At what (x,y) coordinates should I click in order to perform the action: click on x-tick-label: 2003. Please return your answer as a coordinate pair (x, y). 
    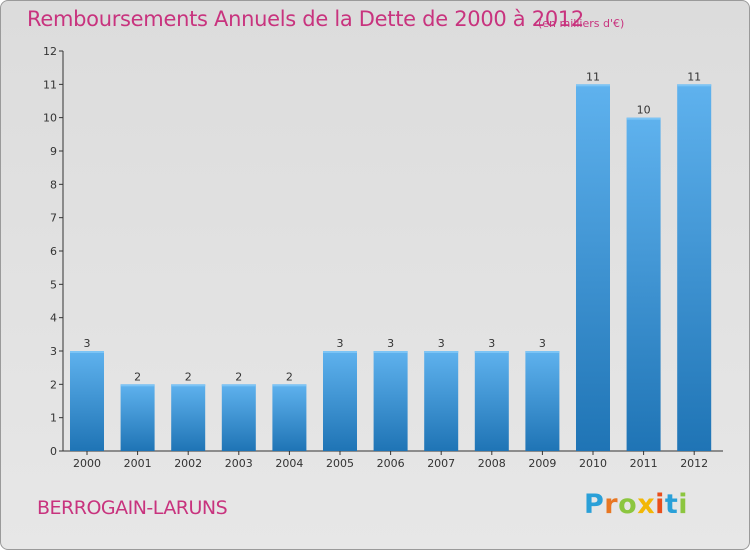
    Looking at the image, I should click on (239, 463).